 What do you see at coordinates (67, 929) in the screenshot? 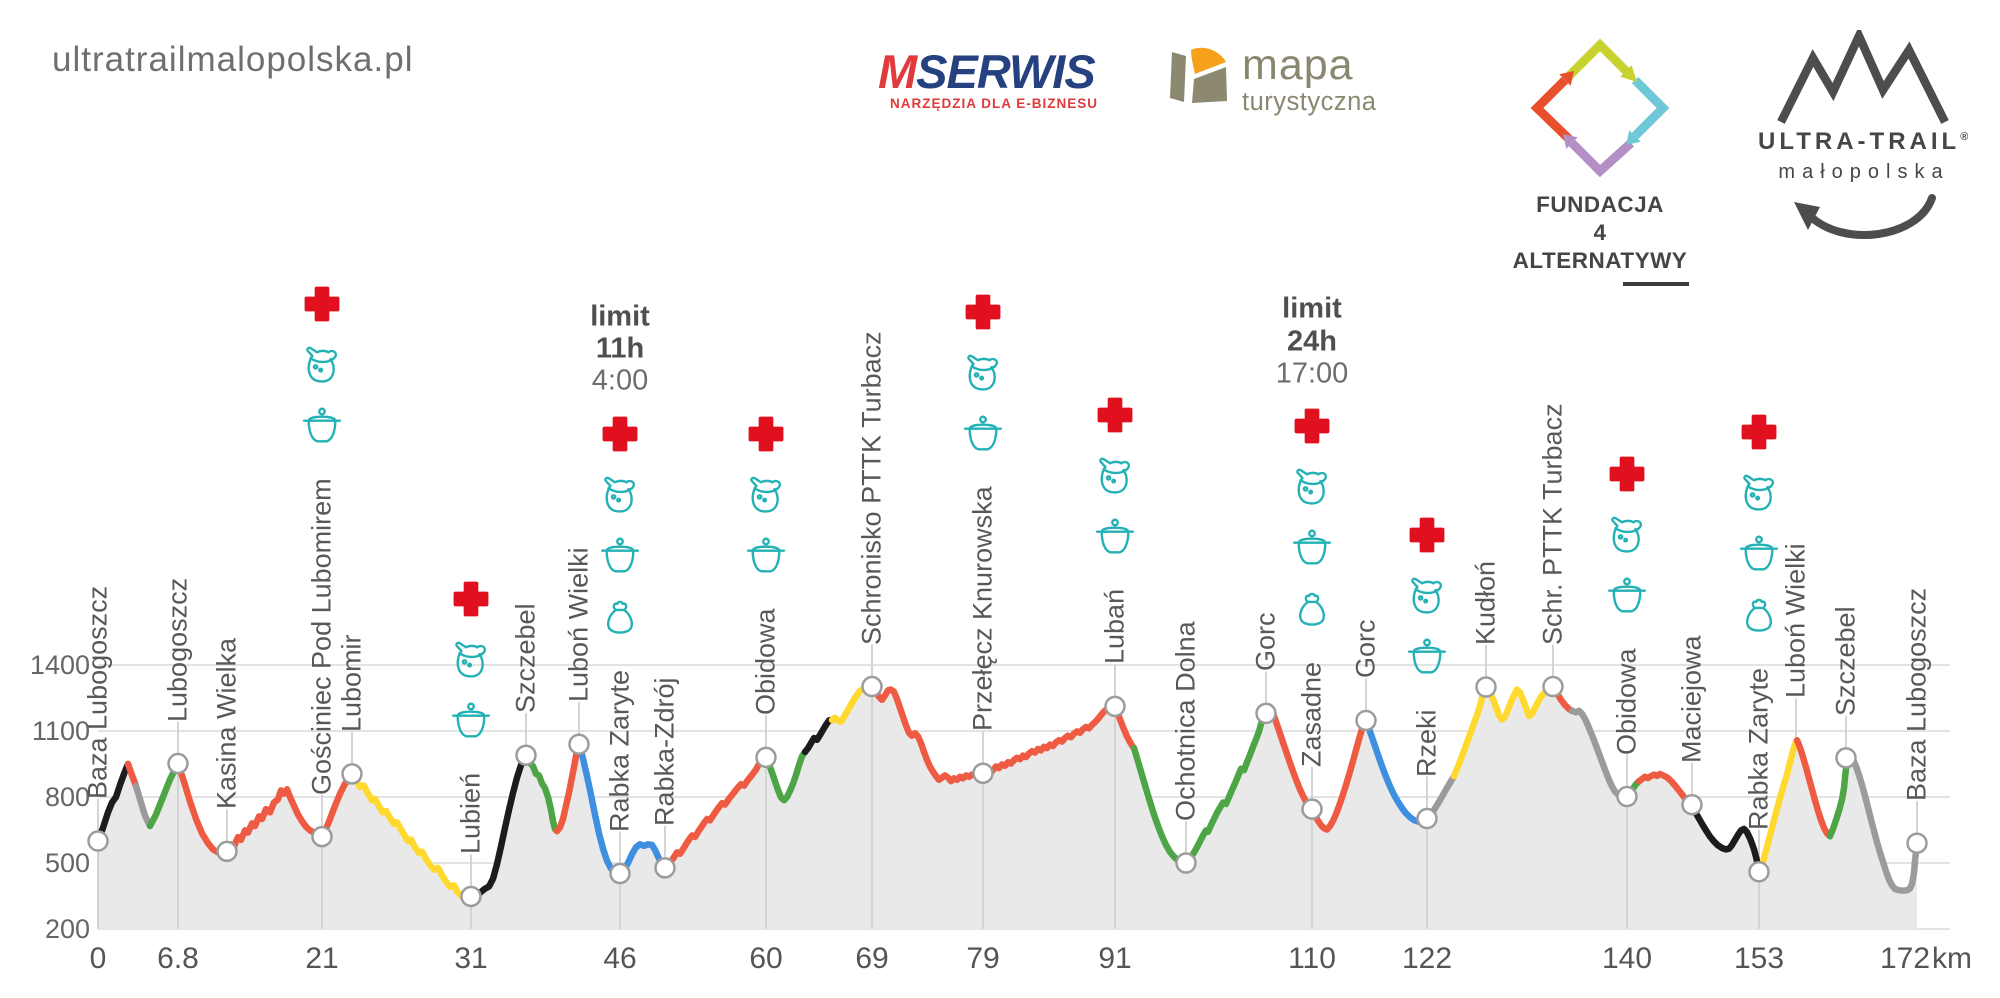
I see `y-axis-tick-label: 200` at bounding box center [67, 929].